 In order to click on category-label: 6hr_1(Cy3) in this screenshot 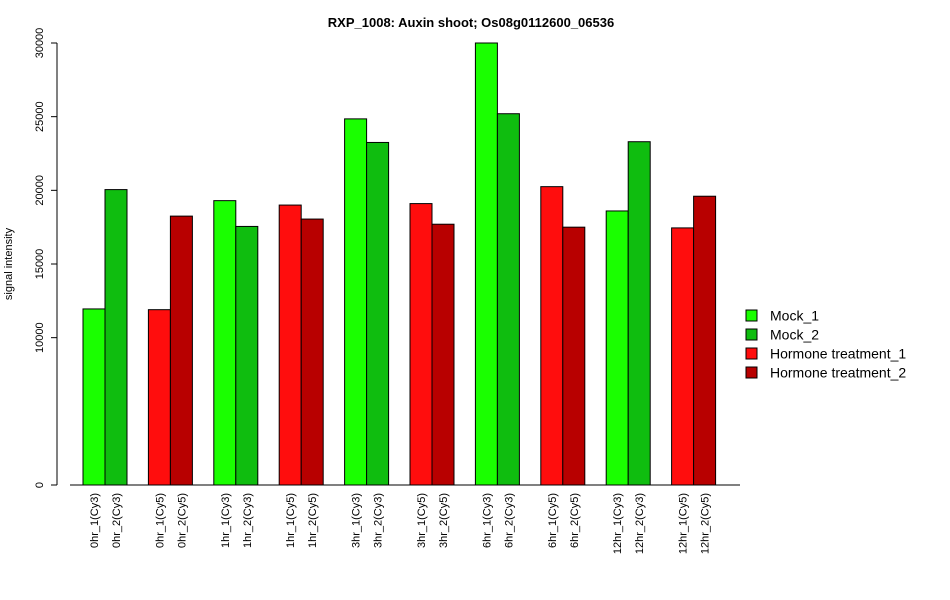, I will do `click(487, 520)`.